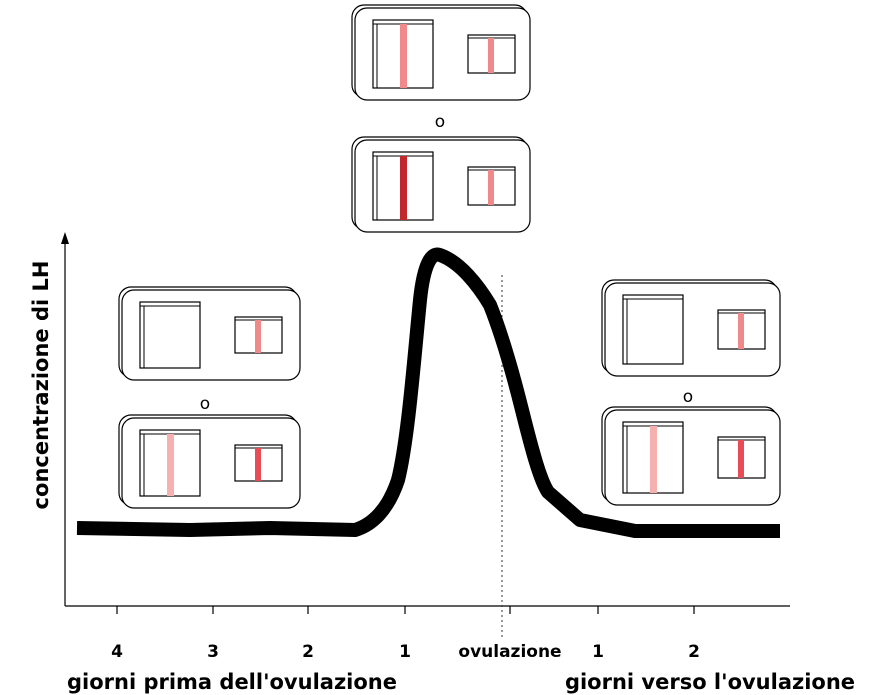 The width and height of the screenshot is (896, 695). What do you see at coordinates (41, 385) in the screenshot?
I see `y-axis-label: concentrazione di LH` at bounding box center [41, 385].